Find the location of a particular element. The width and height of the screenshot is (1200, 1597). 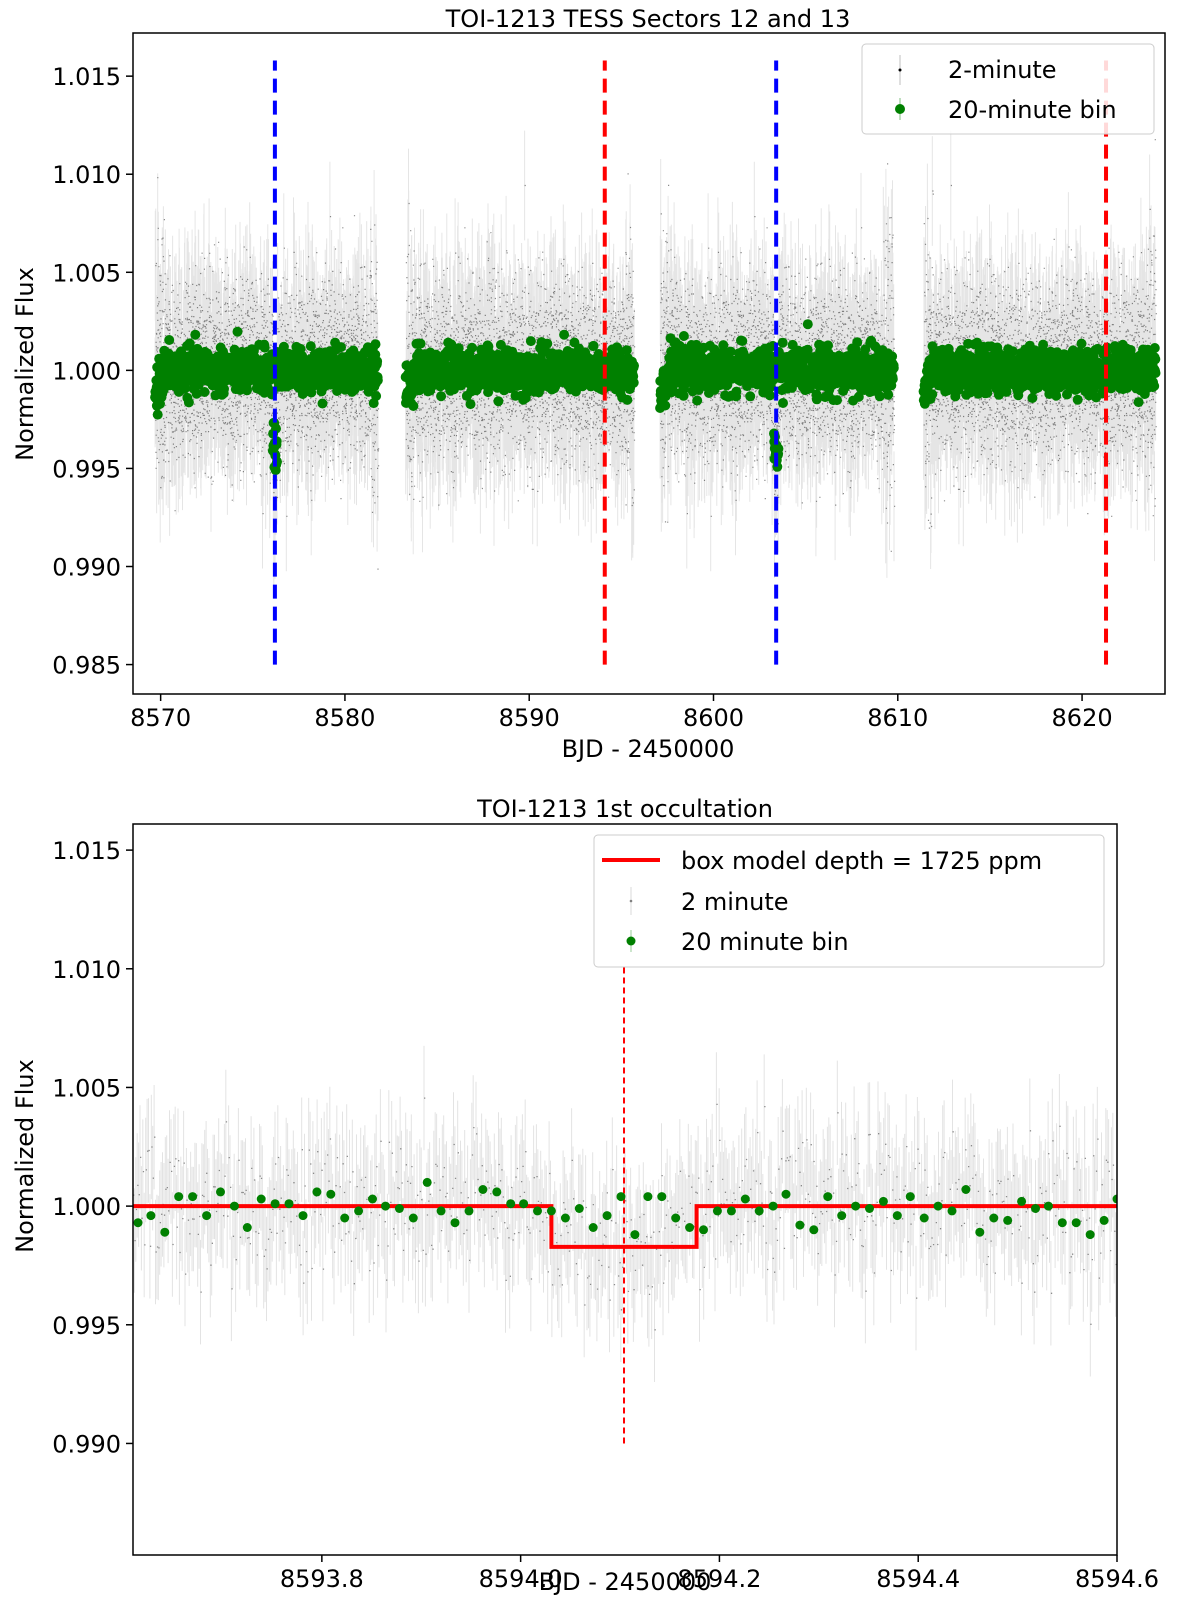

legend-2min-dot is located at coordinates (900, 70).